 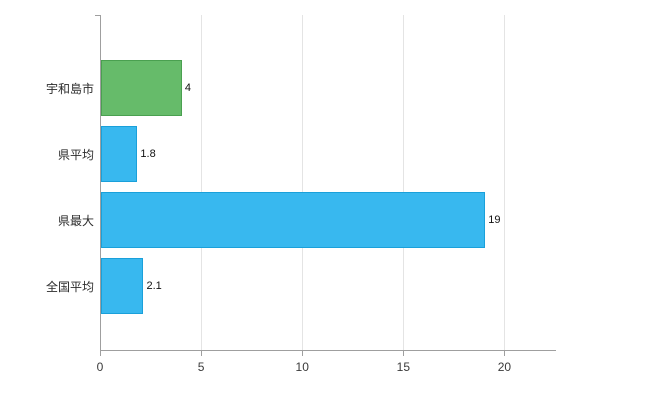 What do you see at coordinates (75, 220) in the screenshot?
I see `category-label: 県最大` at bounding box center [75, 220].